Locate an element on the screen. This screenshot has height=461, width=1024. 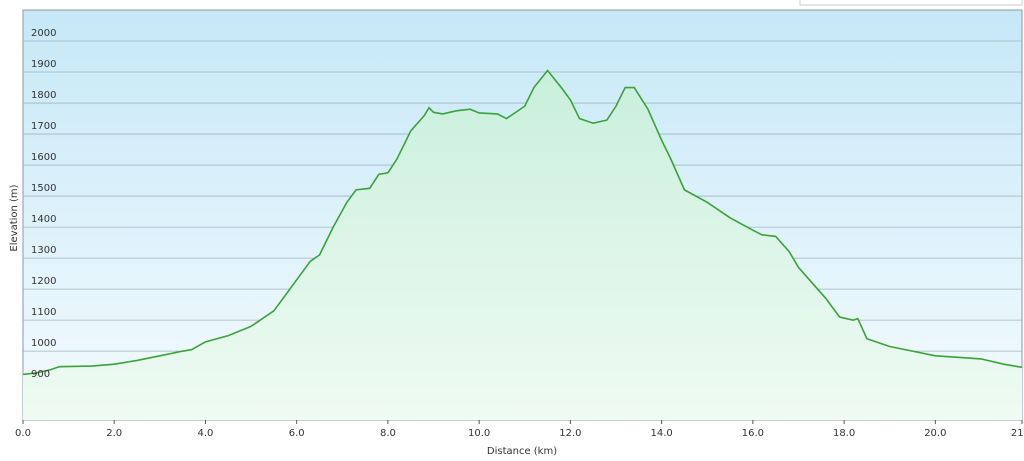
y-tick-label: 1600 is located at coordinates (43, 157).